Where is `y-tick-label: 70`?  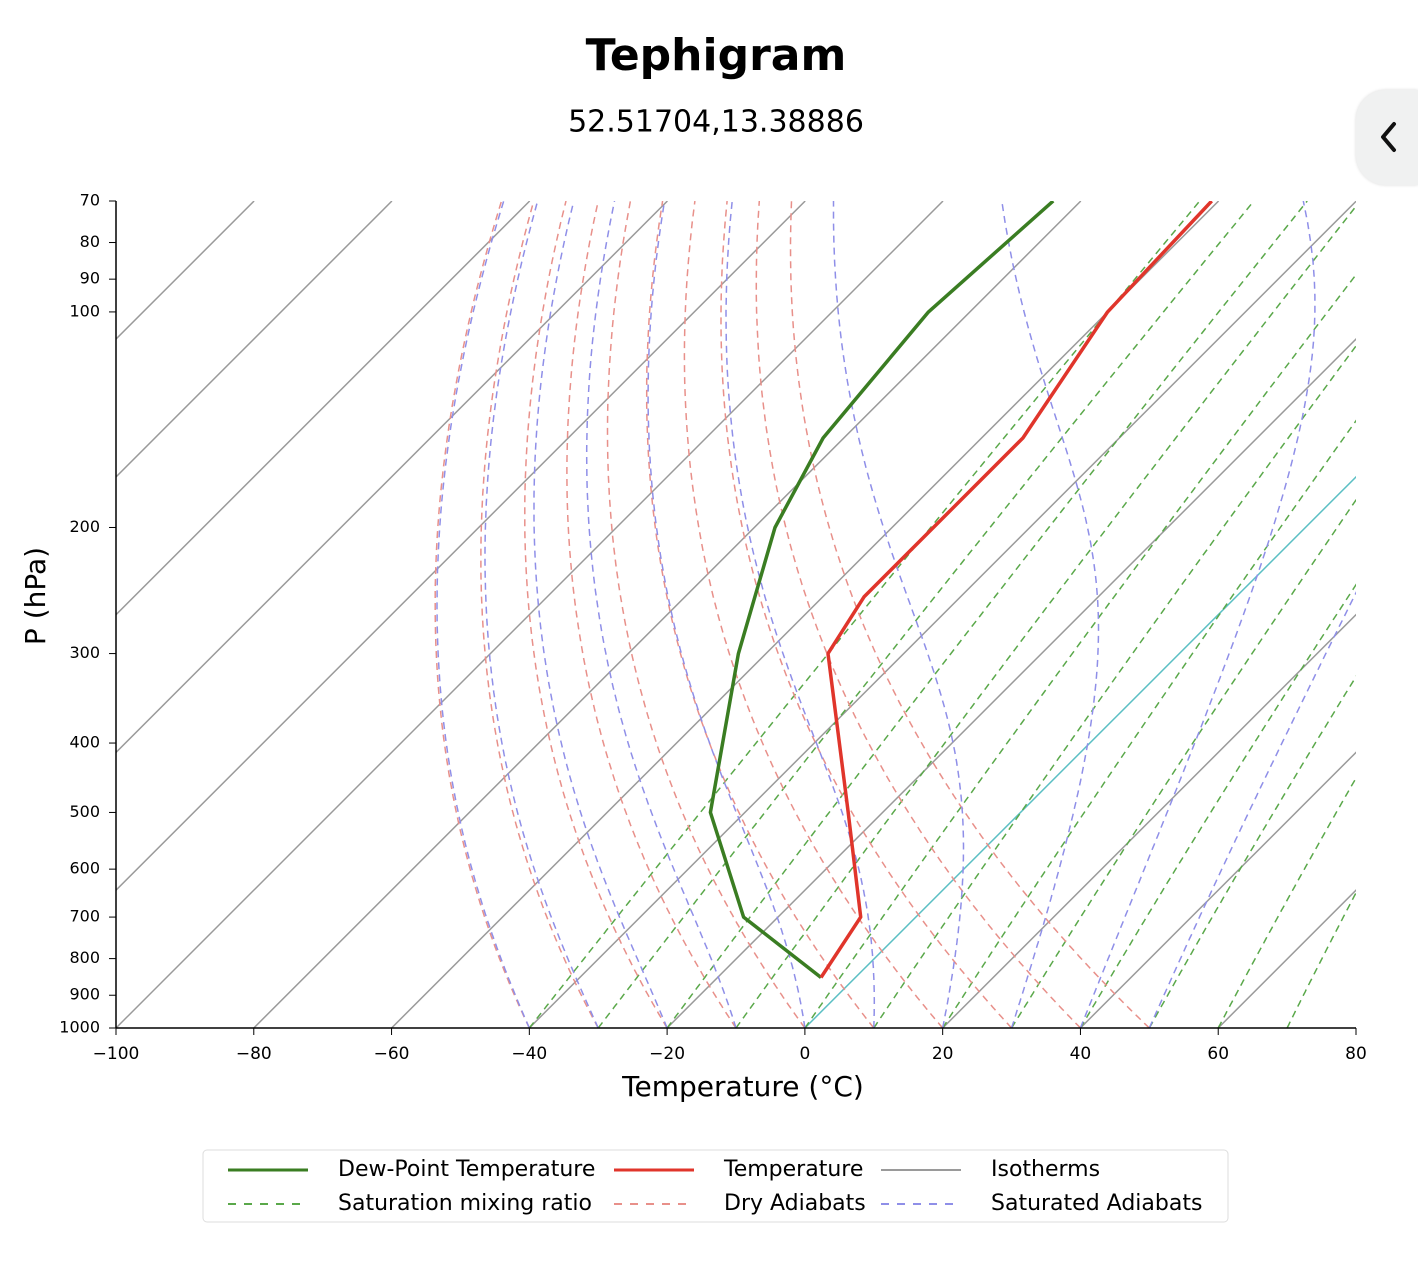 y-tick-label: 70 is located at coordinates (90, 200).